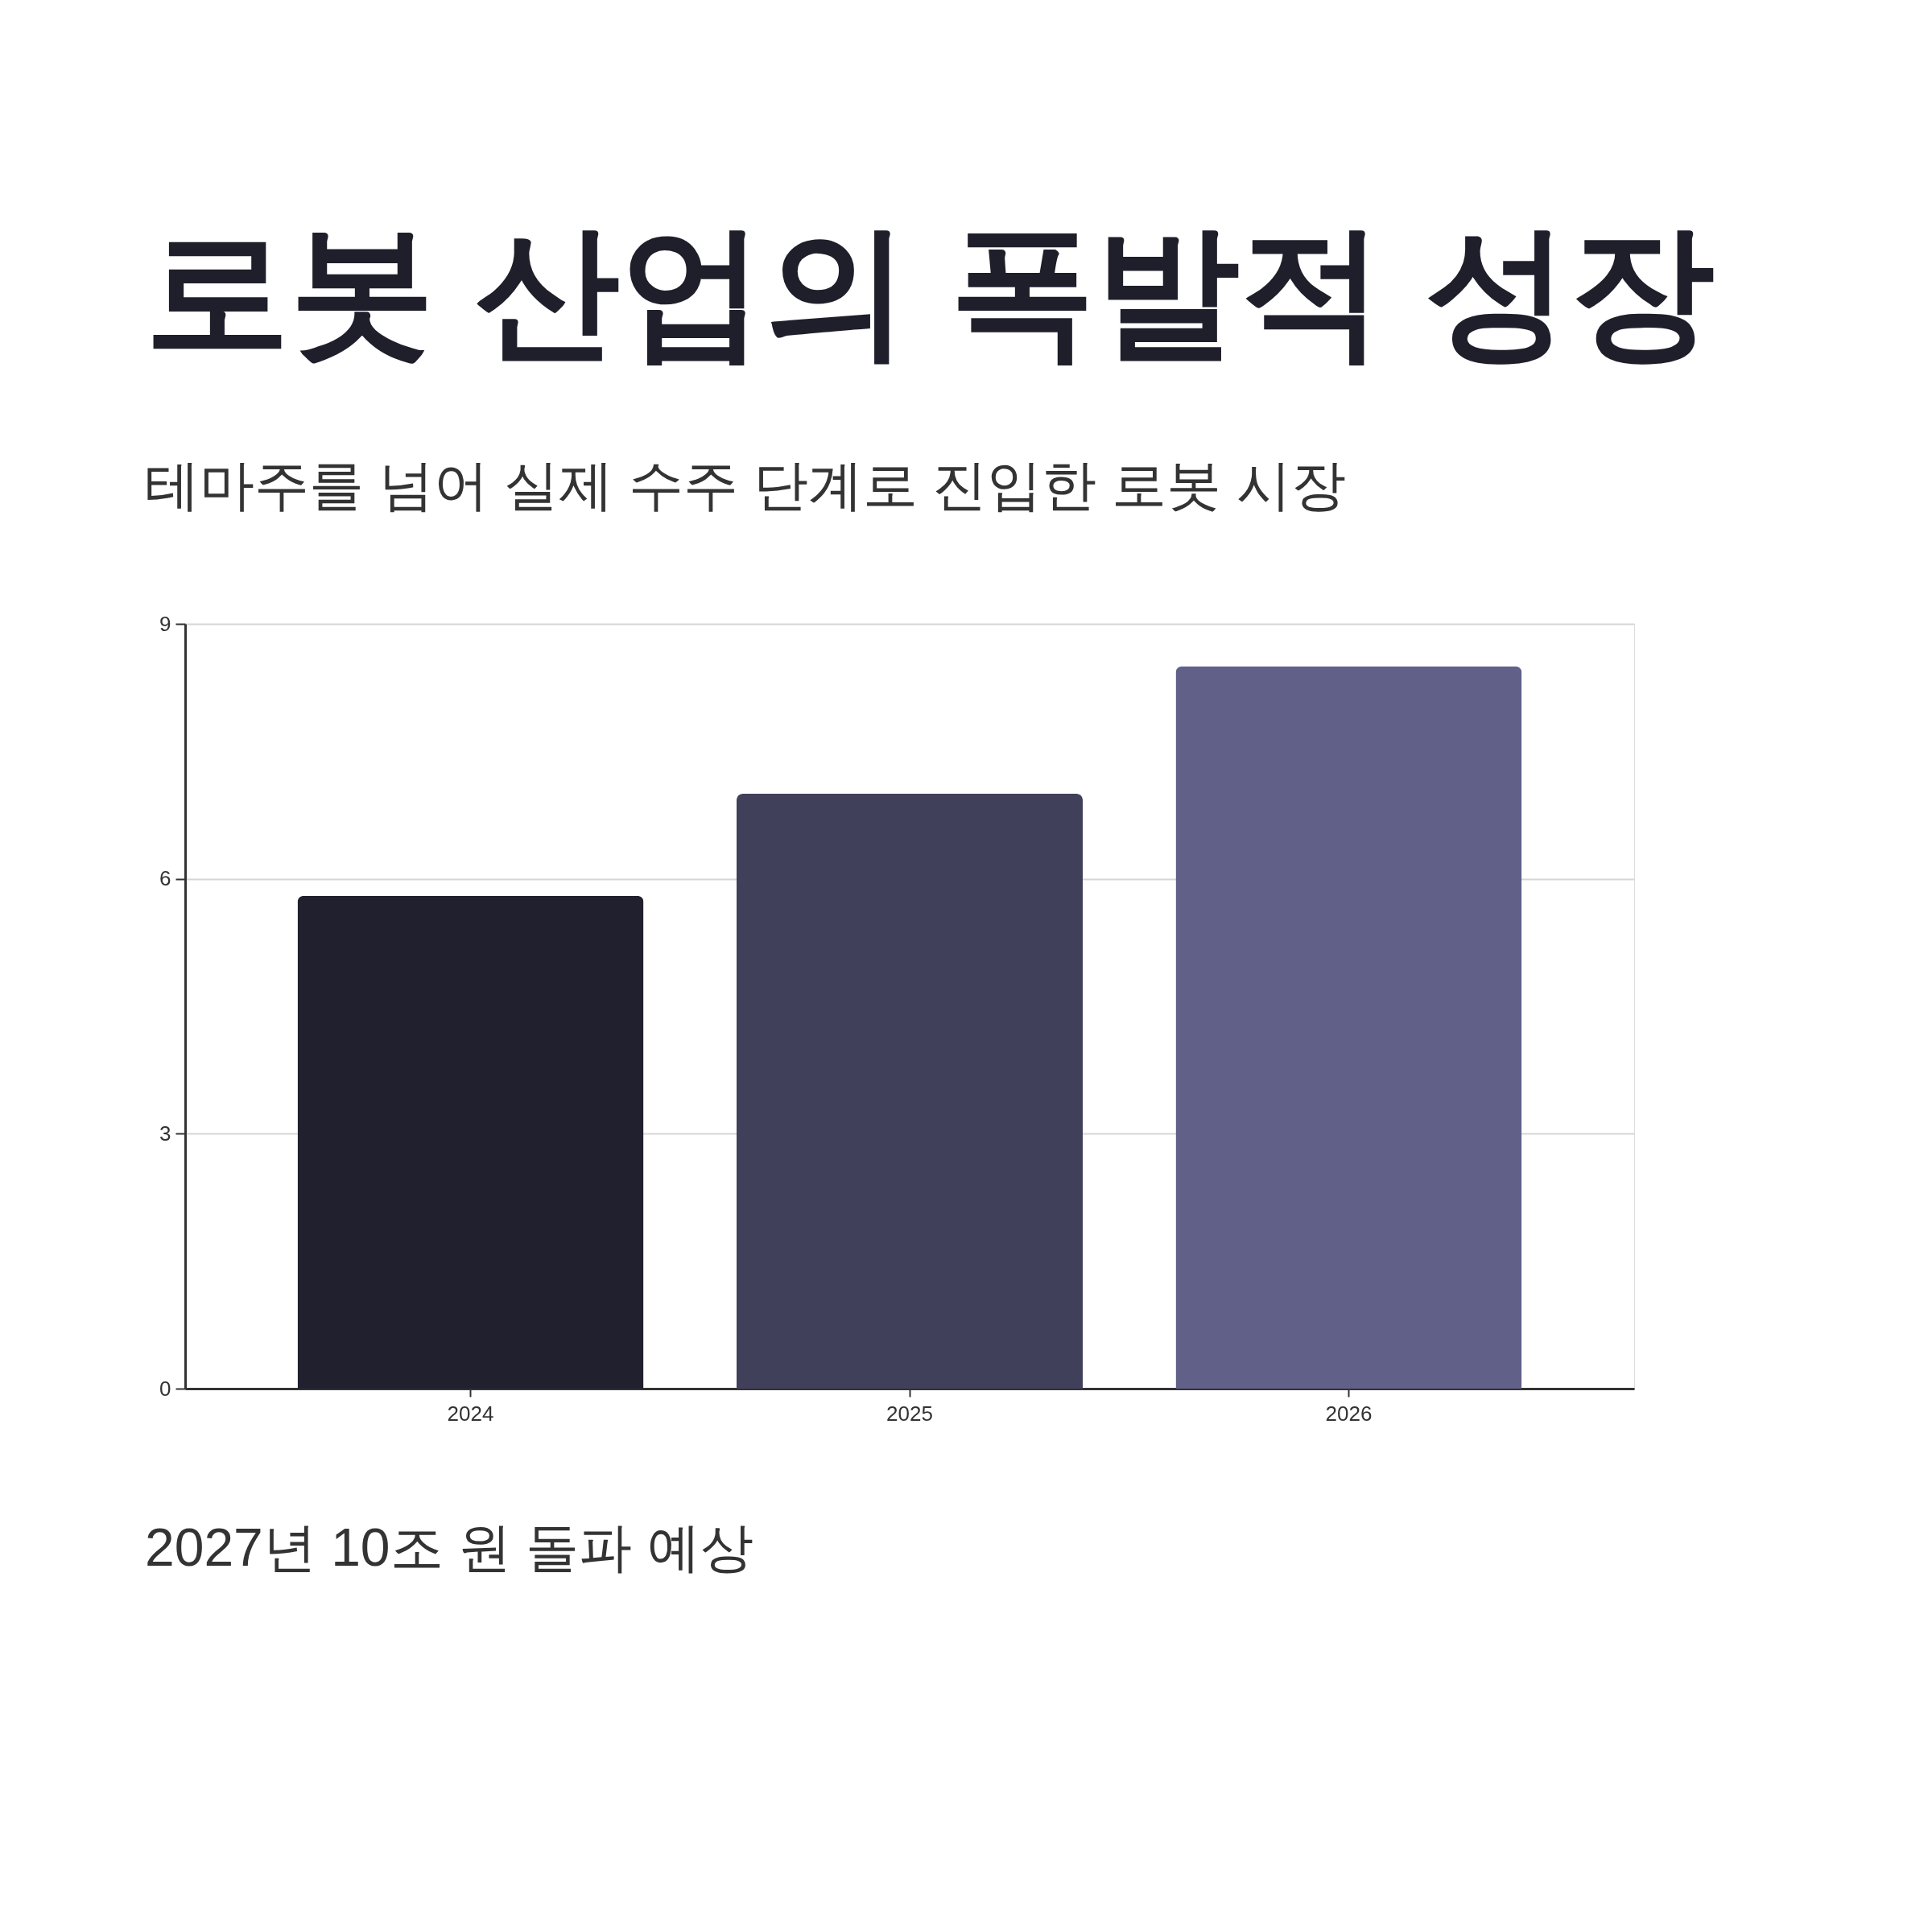 The height and width of the screenshot is (1932, 1932). I want to click on y-tick-label: 6, so click(165, 878).